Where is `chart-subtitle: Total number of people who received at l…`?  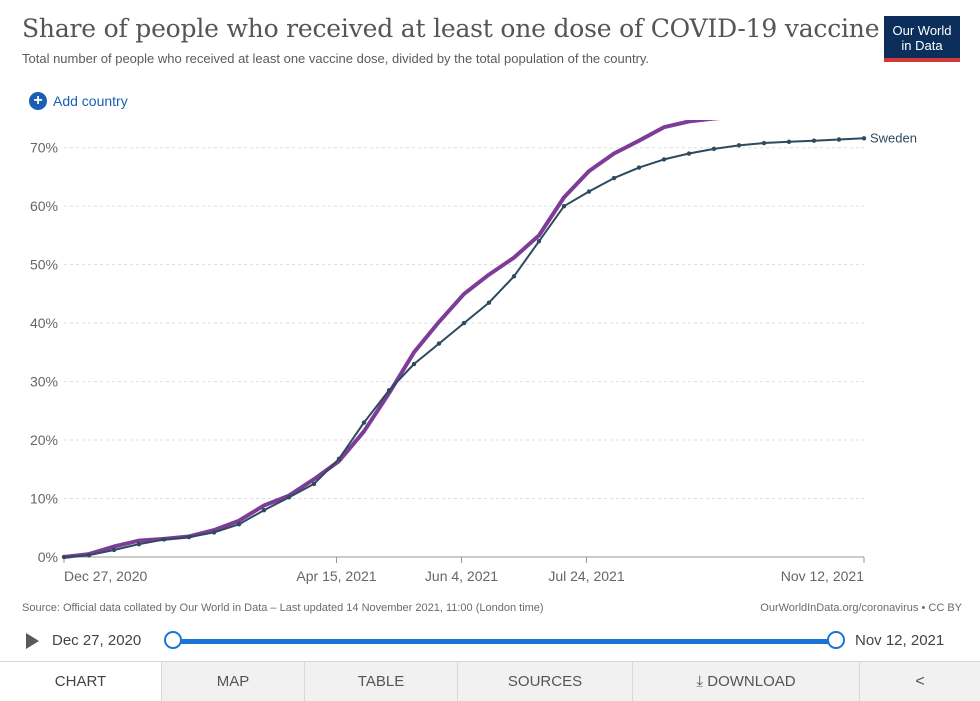 chart-subtitle: Total number of people who received at l… is located at coordinates (336, 58).